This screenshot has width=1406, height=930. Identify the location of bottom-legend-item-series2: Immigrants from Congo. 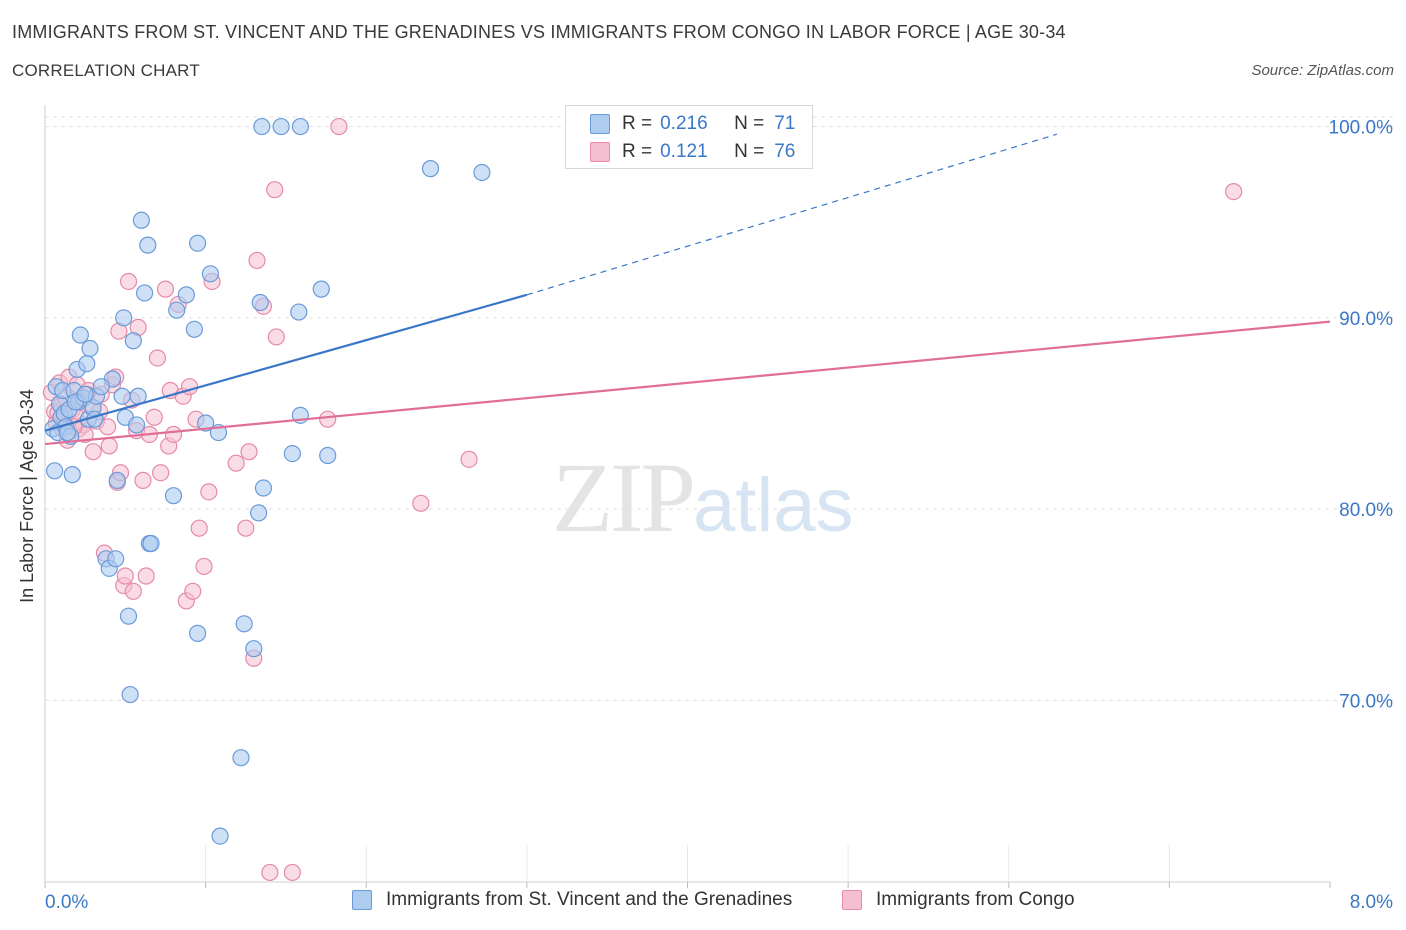
(958, 900).